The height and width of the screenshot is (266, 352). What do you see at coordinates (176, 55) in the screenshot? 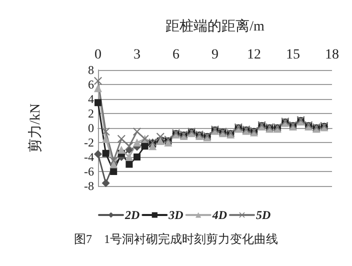
I see `x-tick-label: 6` at bounding box center [176, 55].